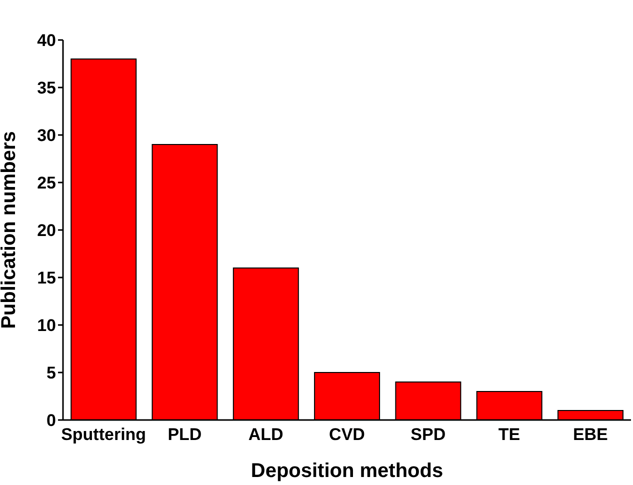 The image size is (633, 485). What do you see at coordinates (428, 434) in the screenshot?
I see `x-tick-label: SPD` at bounding box center [428, 434].